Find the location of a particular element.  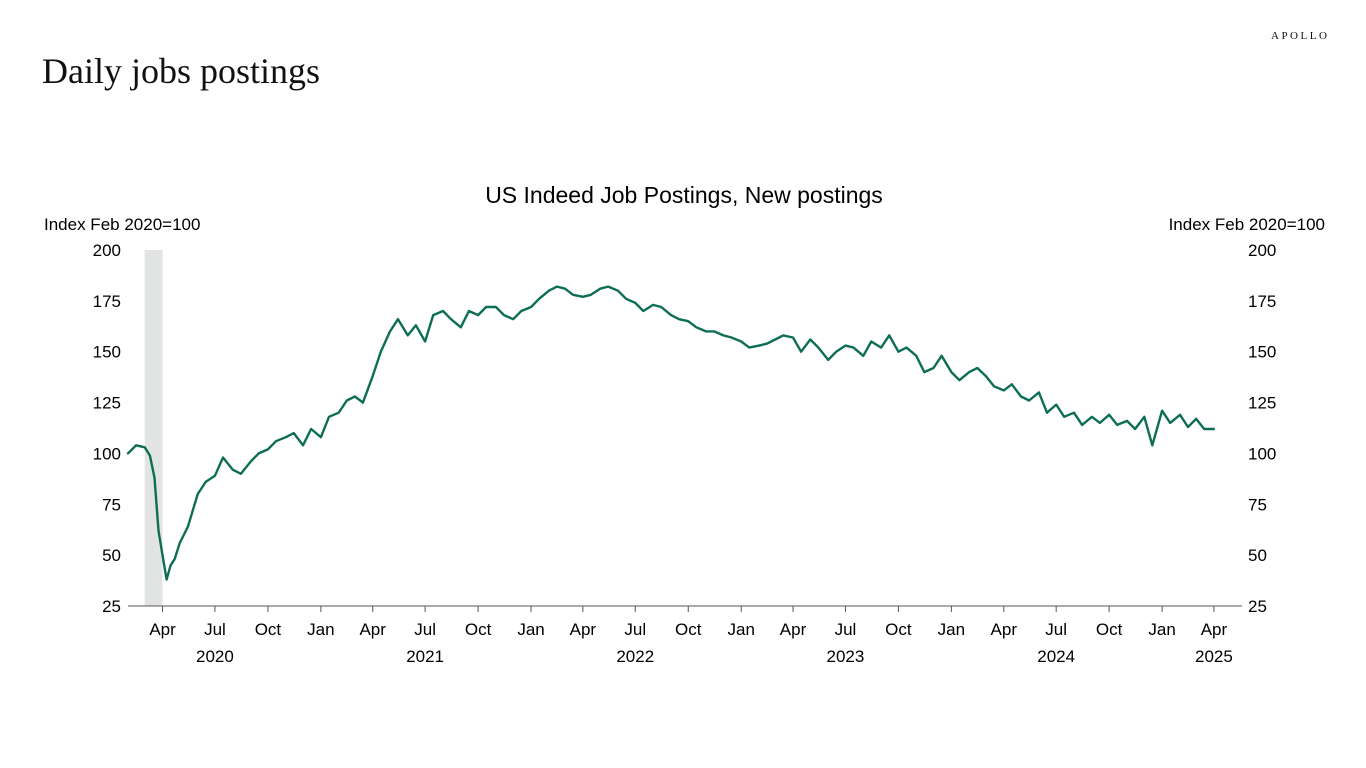

brand-logo: APOLLO is located at coordinates (1300, 36).